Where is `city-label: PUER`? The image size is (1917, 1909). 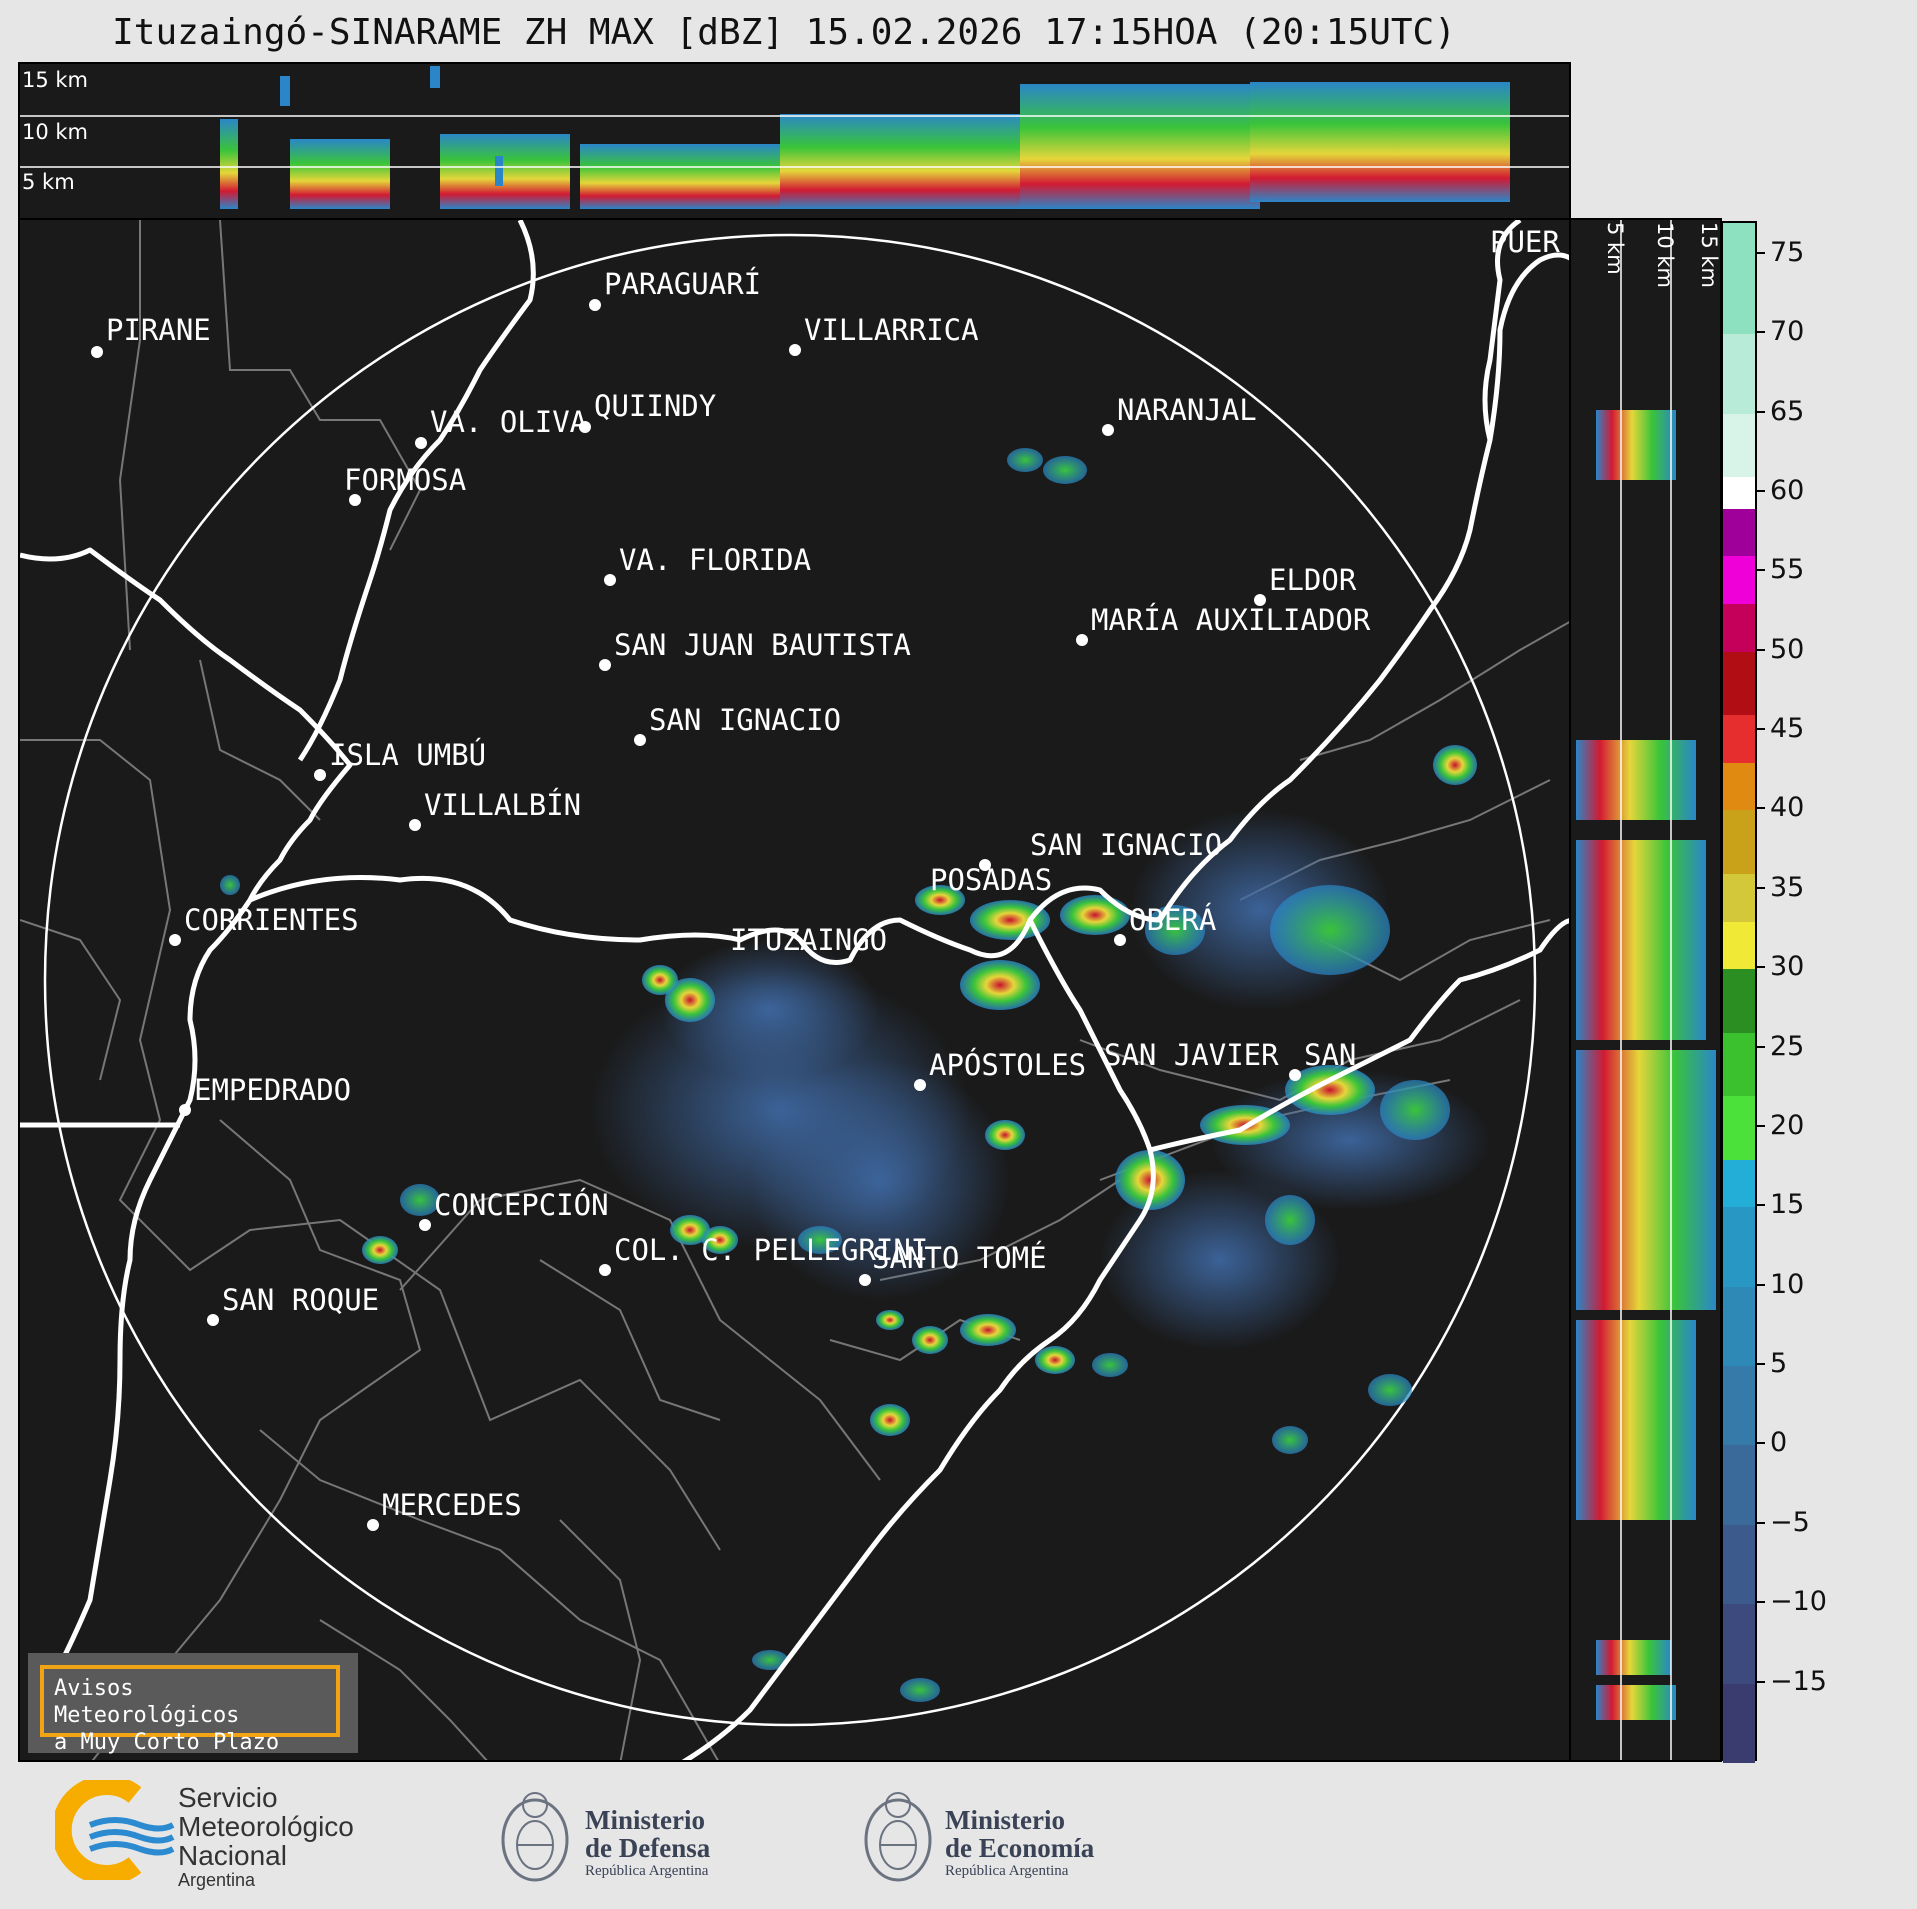
city-label: PUER is located at coordinates (1525, 242).